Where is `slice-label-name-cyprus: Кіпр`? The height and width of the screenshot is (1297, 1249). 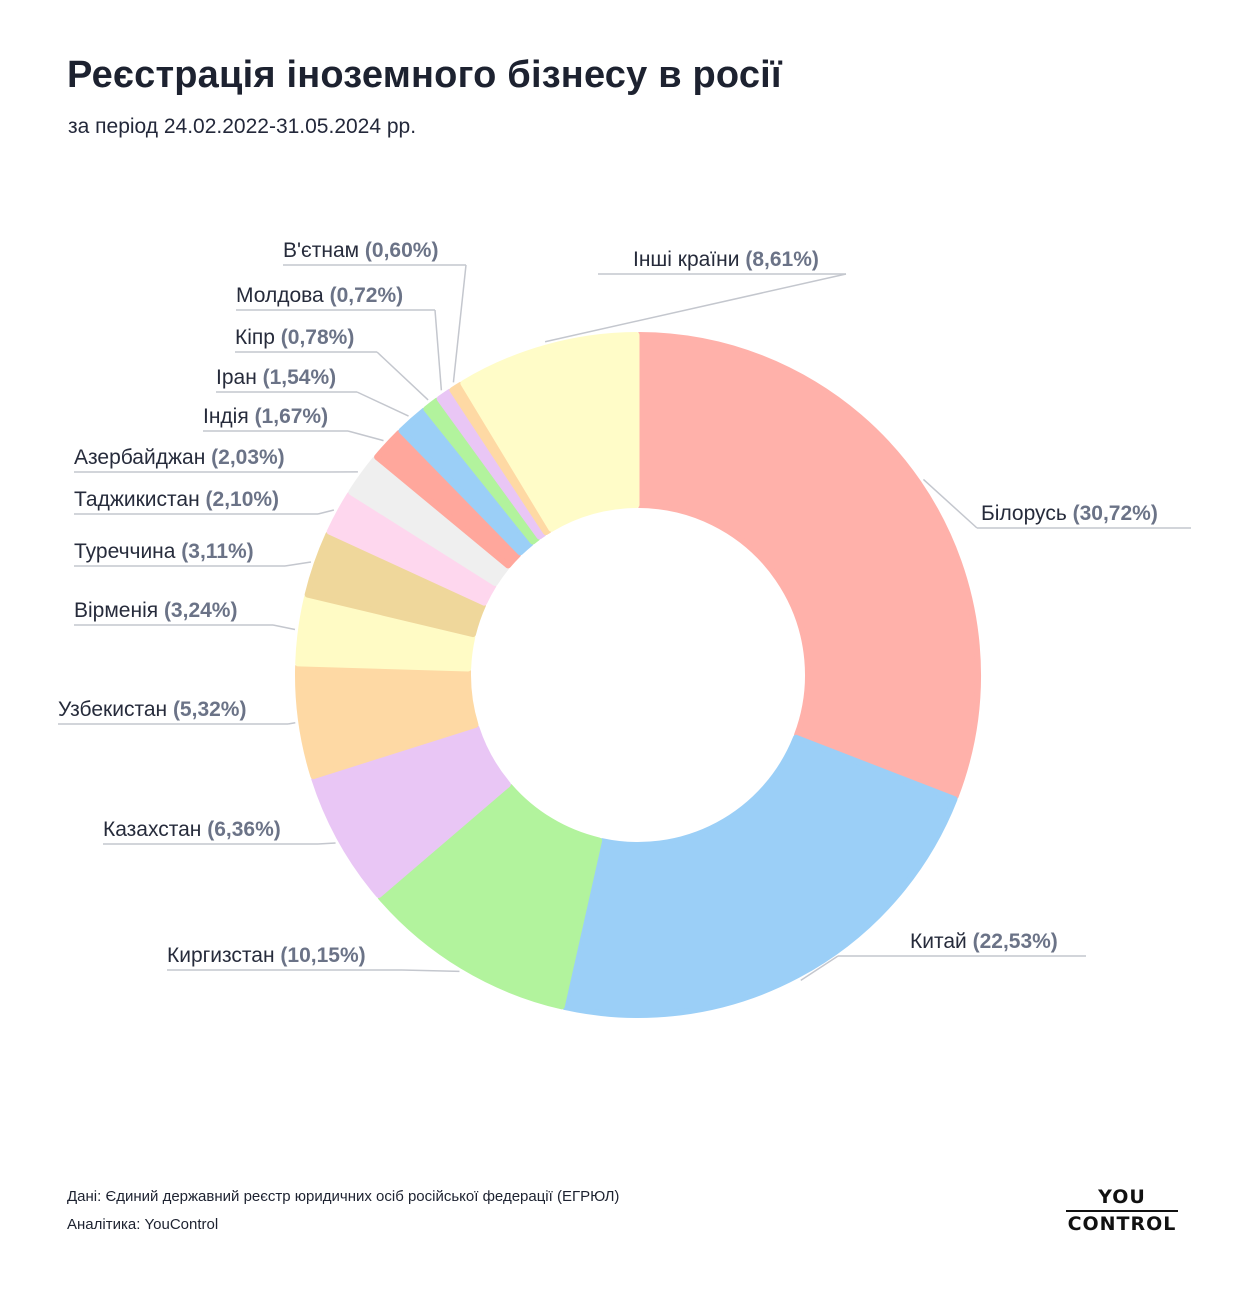
slice-label-name-cyprus: Кіпр is located at coordinates (258, 337).